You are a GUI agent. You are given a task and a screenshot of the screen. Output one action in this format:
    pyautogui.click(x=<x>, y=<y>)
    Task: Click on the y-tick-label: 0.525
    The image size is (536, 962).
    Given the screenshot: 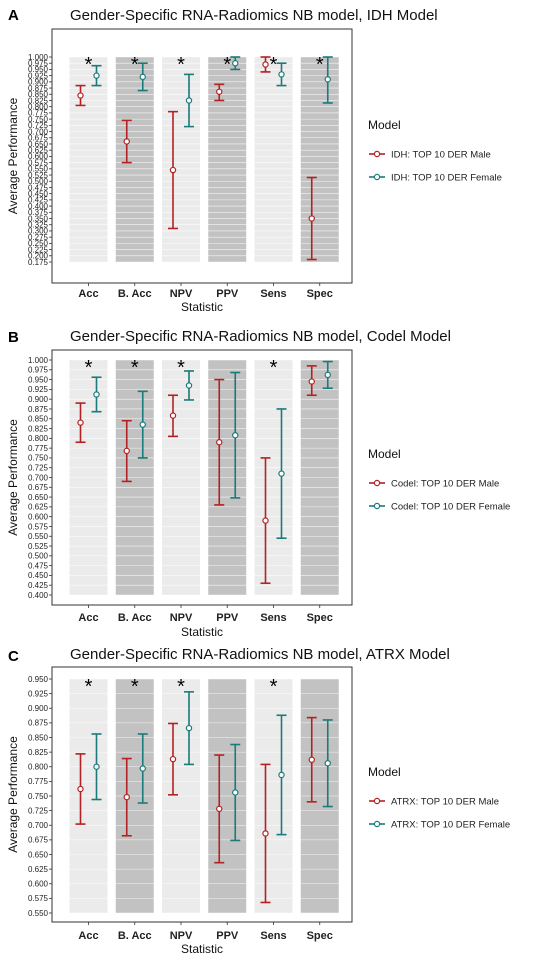 What is the action you would take?
    pyautogui.click(x=38, y=546)
    